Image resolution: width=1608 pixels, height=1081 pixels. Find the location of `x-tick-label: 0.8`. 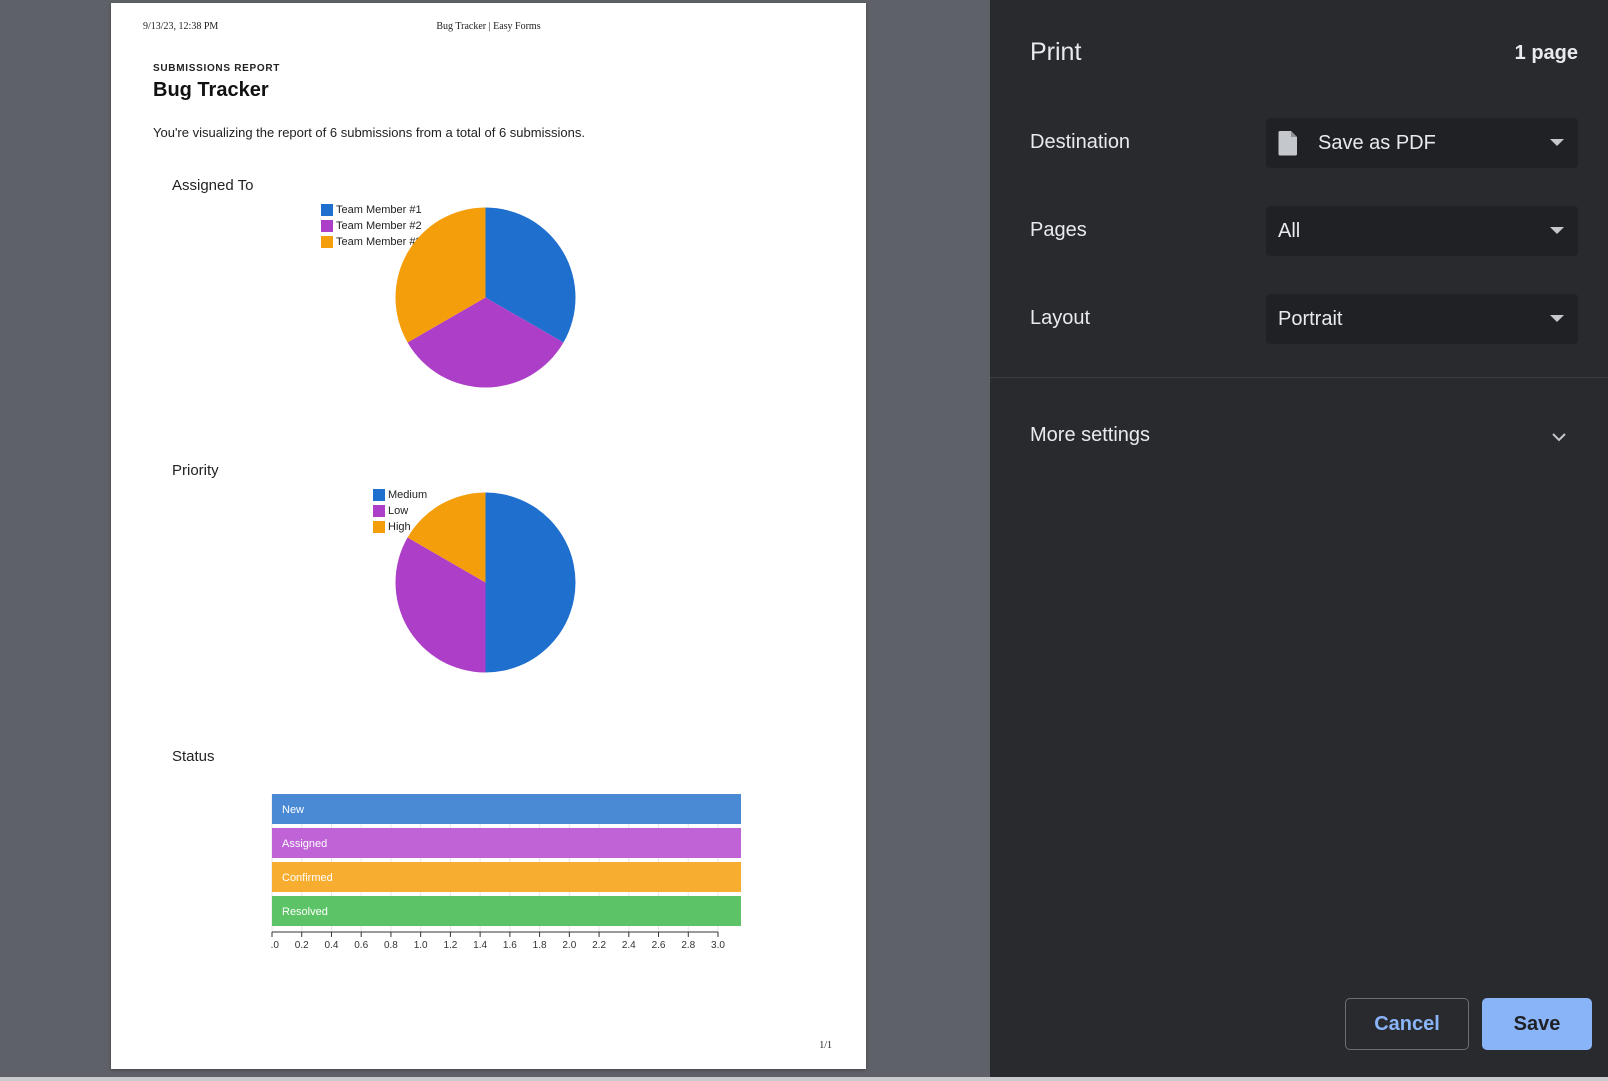

x-tick-label: 0.8 is located at coordinates (391, 945).